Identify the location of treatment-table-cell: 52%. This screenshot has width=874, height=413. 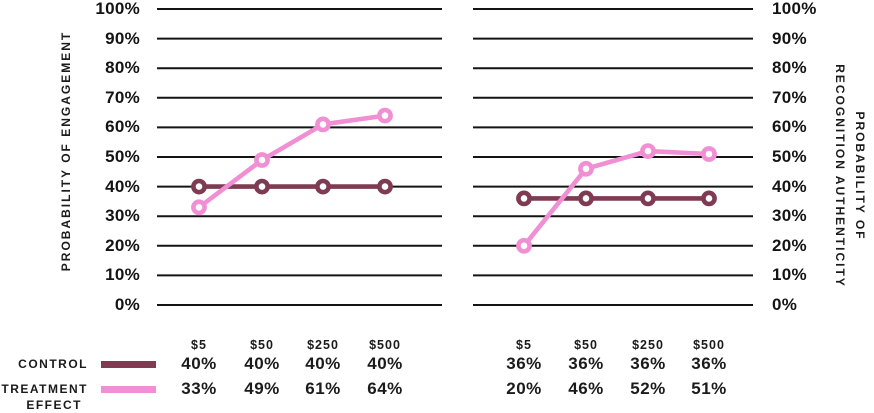
(648, 388).